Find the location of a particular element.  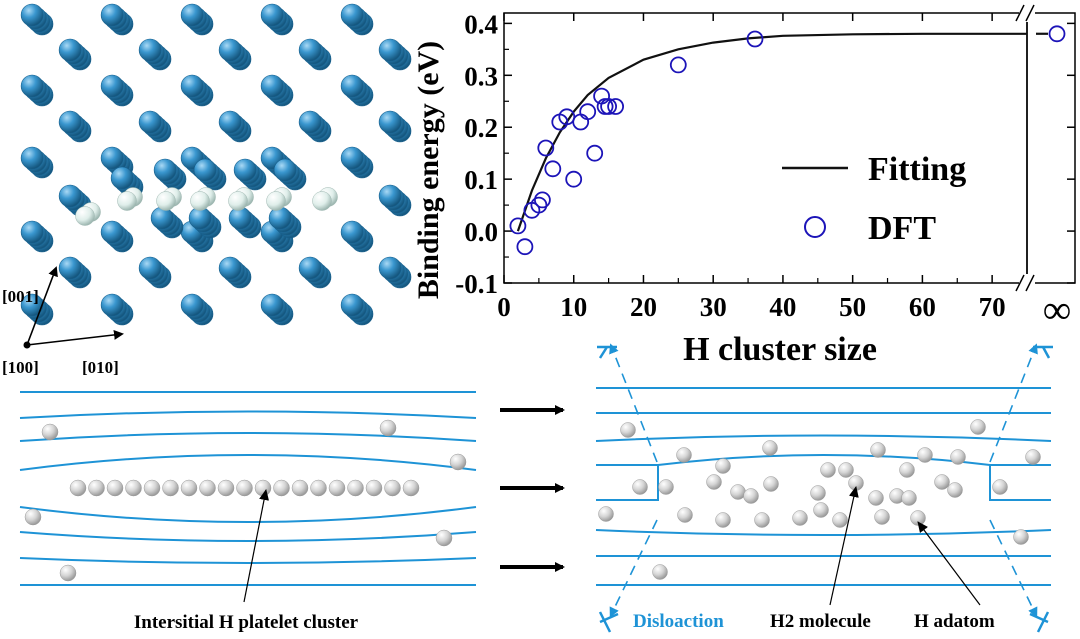

x-tick-label: 20 is located at coordinates (643, 307).